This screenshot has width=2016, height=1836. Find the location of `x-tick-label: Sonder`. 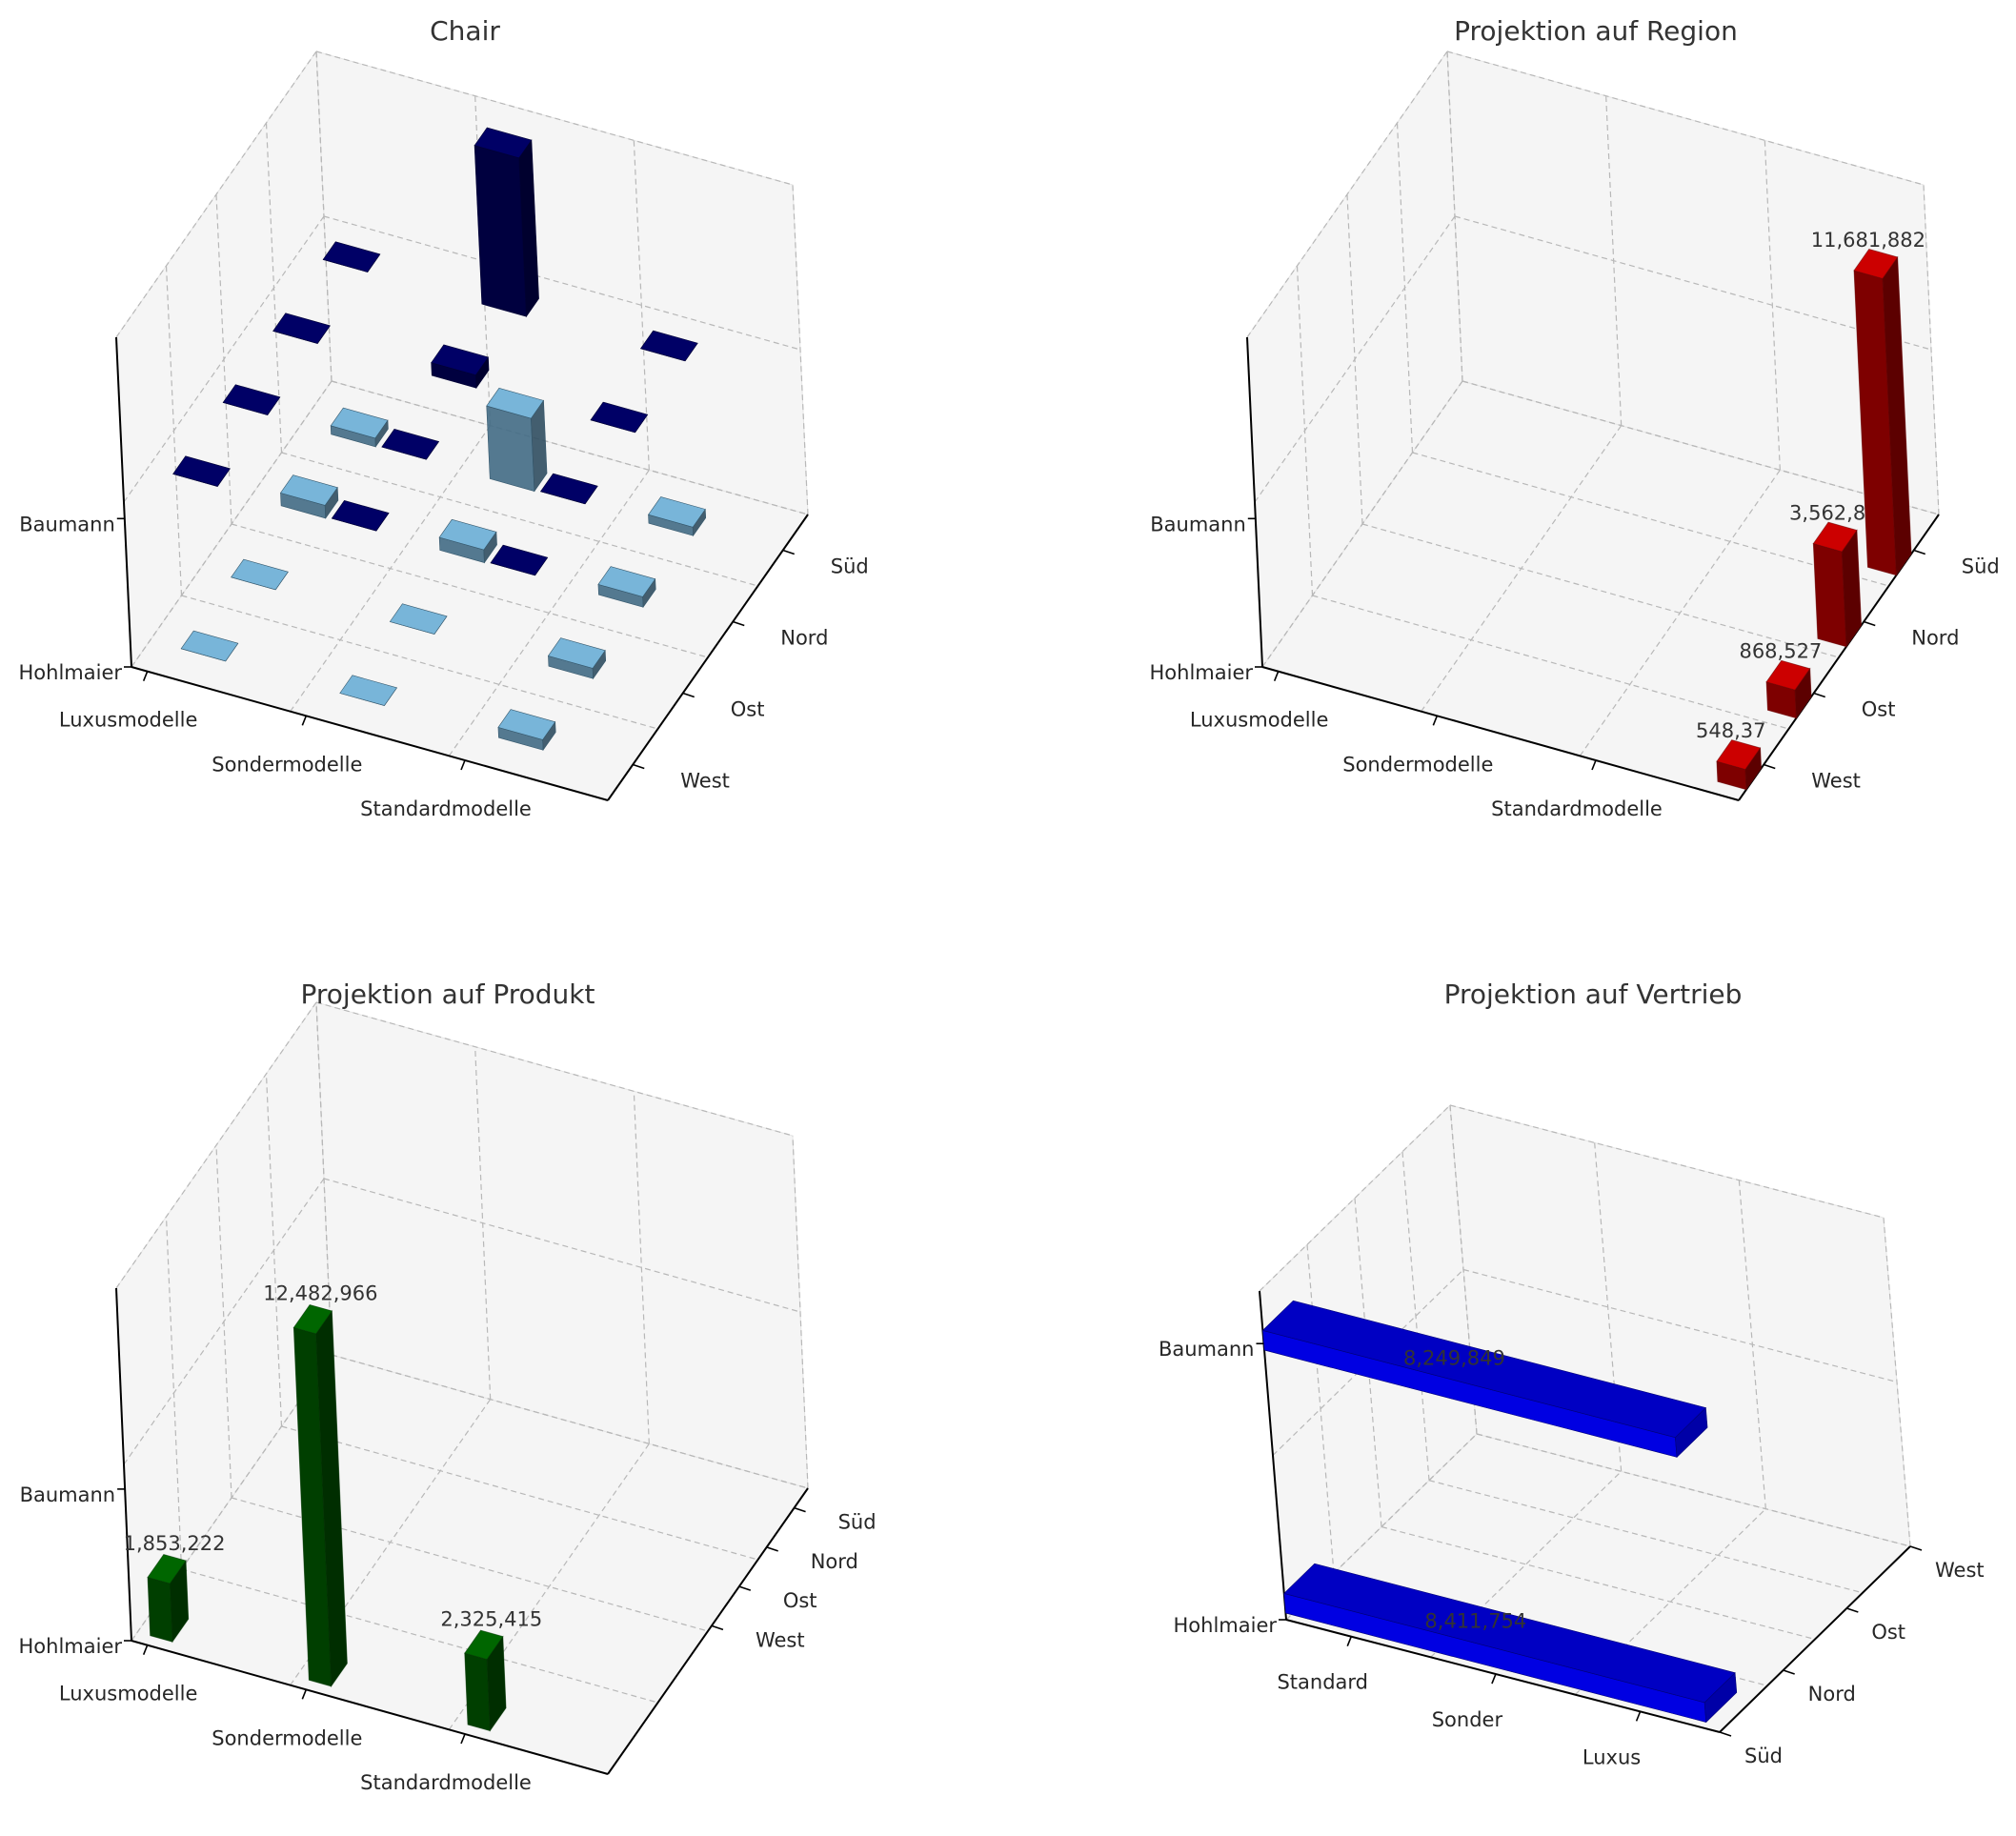

x-tick-label: Sonder is located at coordinates (1467, 1719).